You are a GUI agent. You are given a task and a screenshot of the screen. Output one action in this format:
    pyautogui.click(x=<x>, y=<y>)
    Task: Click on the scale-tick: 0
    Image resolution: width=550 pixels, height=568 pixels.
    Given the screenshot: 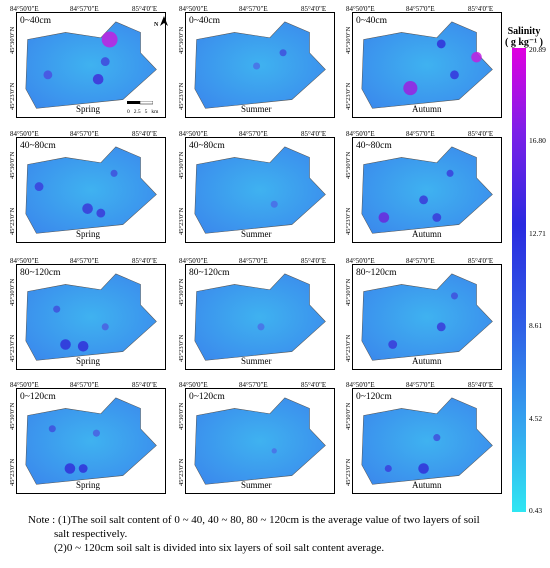 What is the action you would take?
    pyautogui.click(x=128, y=112)
    